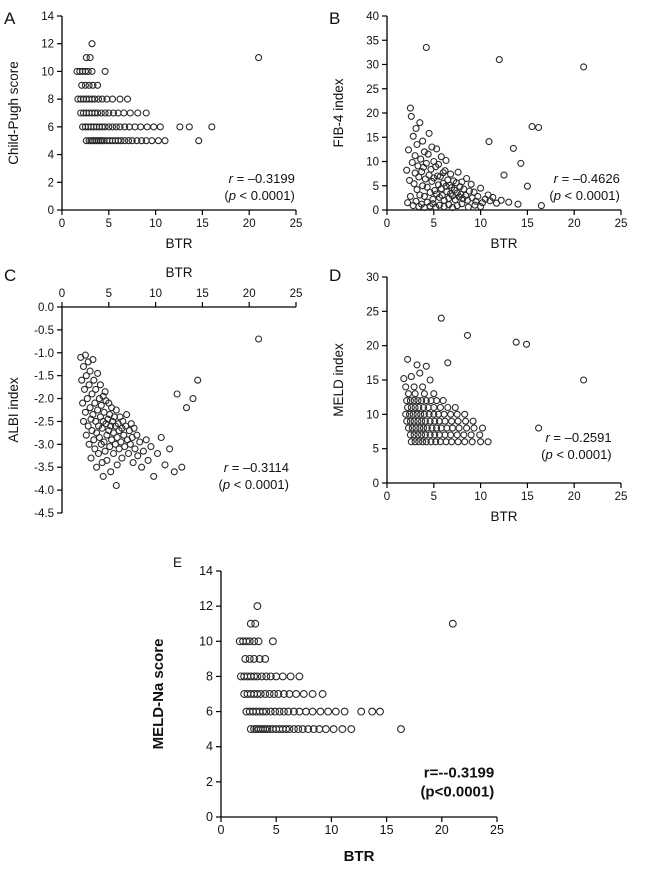 Image resolution: width=650 pixels, height=873 pixels. I want to click on x-tick-label: 0, so click(62, 224).